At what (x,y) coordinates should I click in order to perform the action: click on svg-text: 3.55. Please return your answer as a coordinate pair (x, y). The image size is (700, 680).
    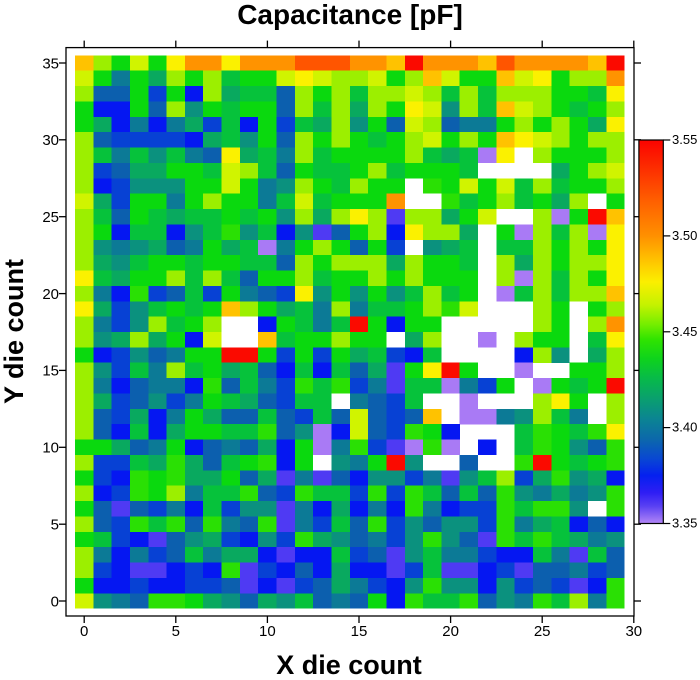
    Looking at the image, I should click on (684, 139).